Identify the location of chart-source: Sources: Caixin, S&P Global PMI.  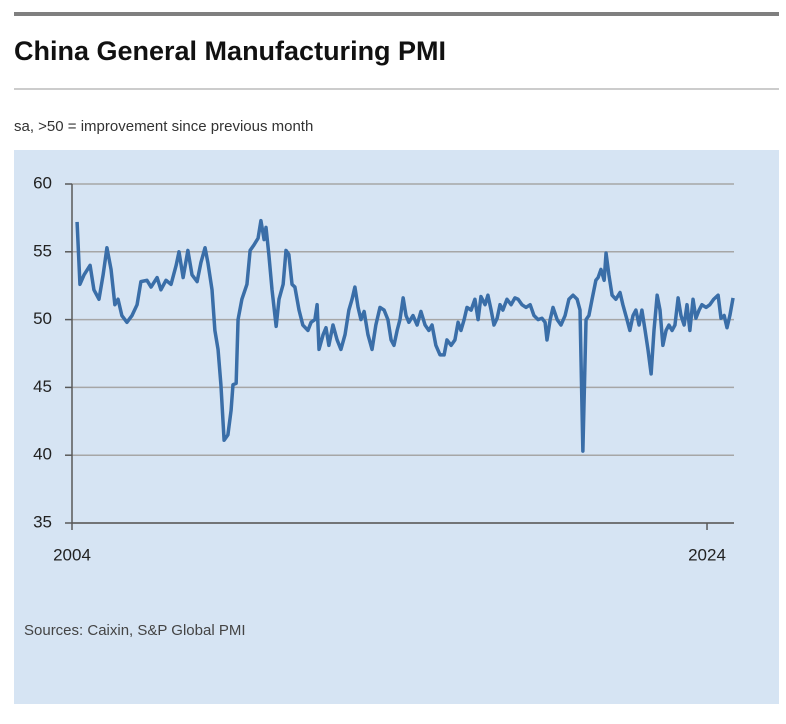
(134, 630).